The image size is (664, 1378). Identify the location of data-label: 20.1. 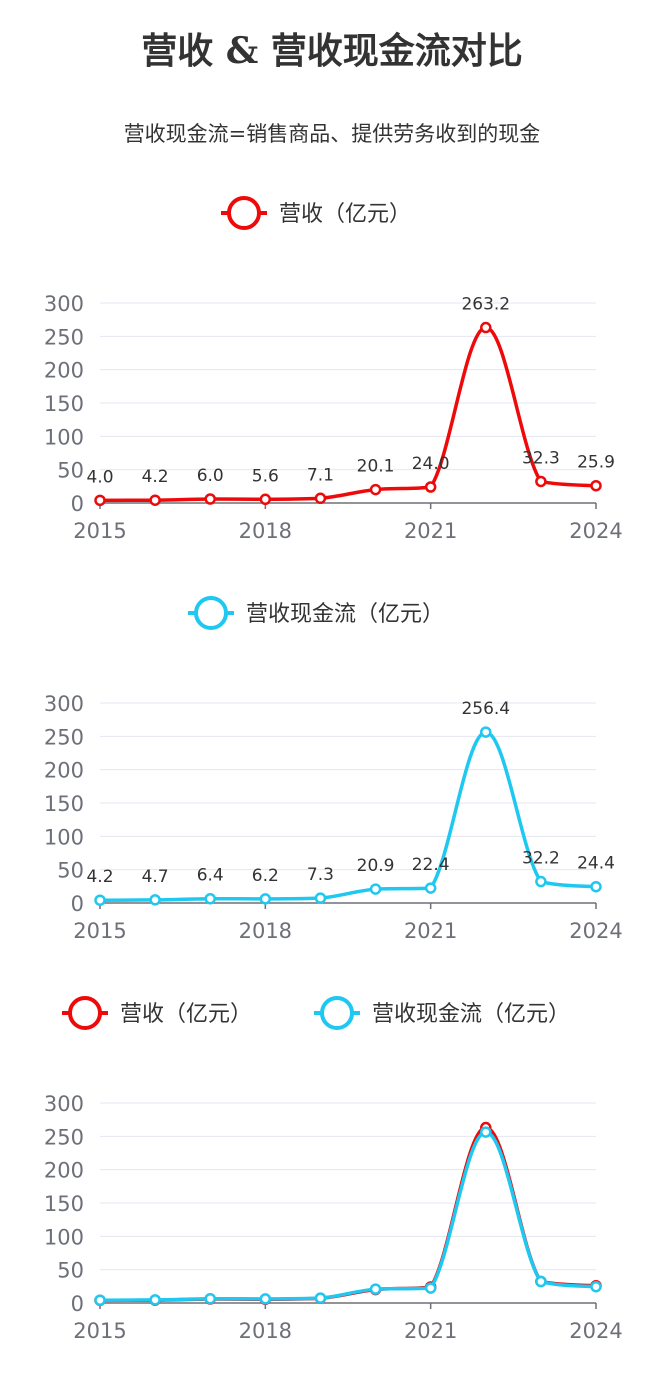
(376, 467).